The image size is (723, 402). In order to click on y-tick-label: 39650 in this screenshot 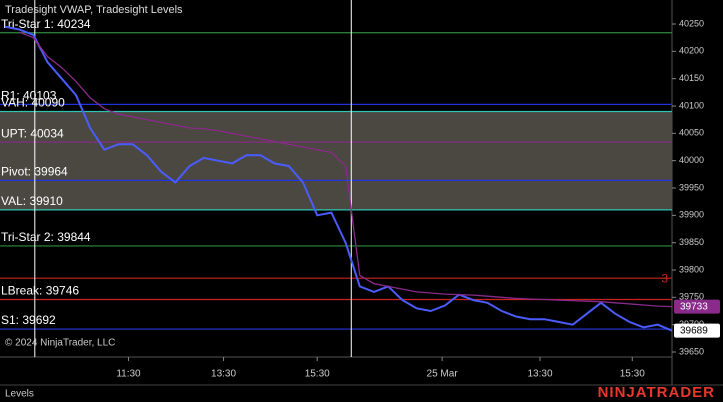, I will do `click(691, 351)`.